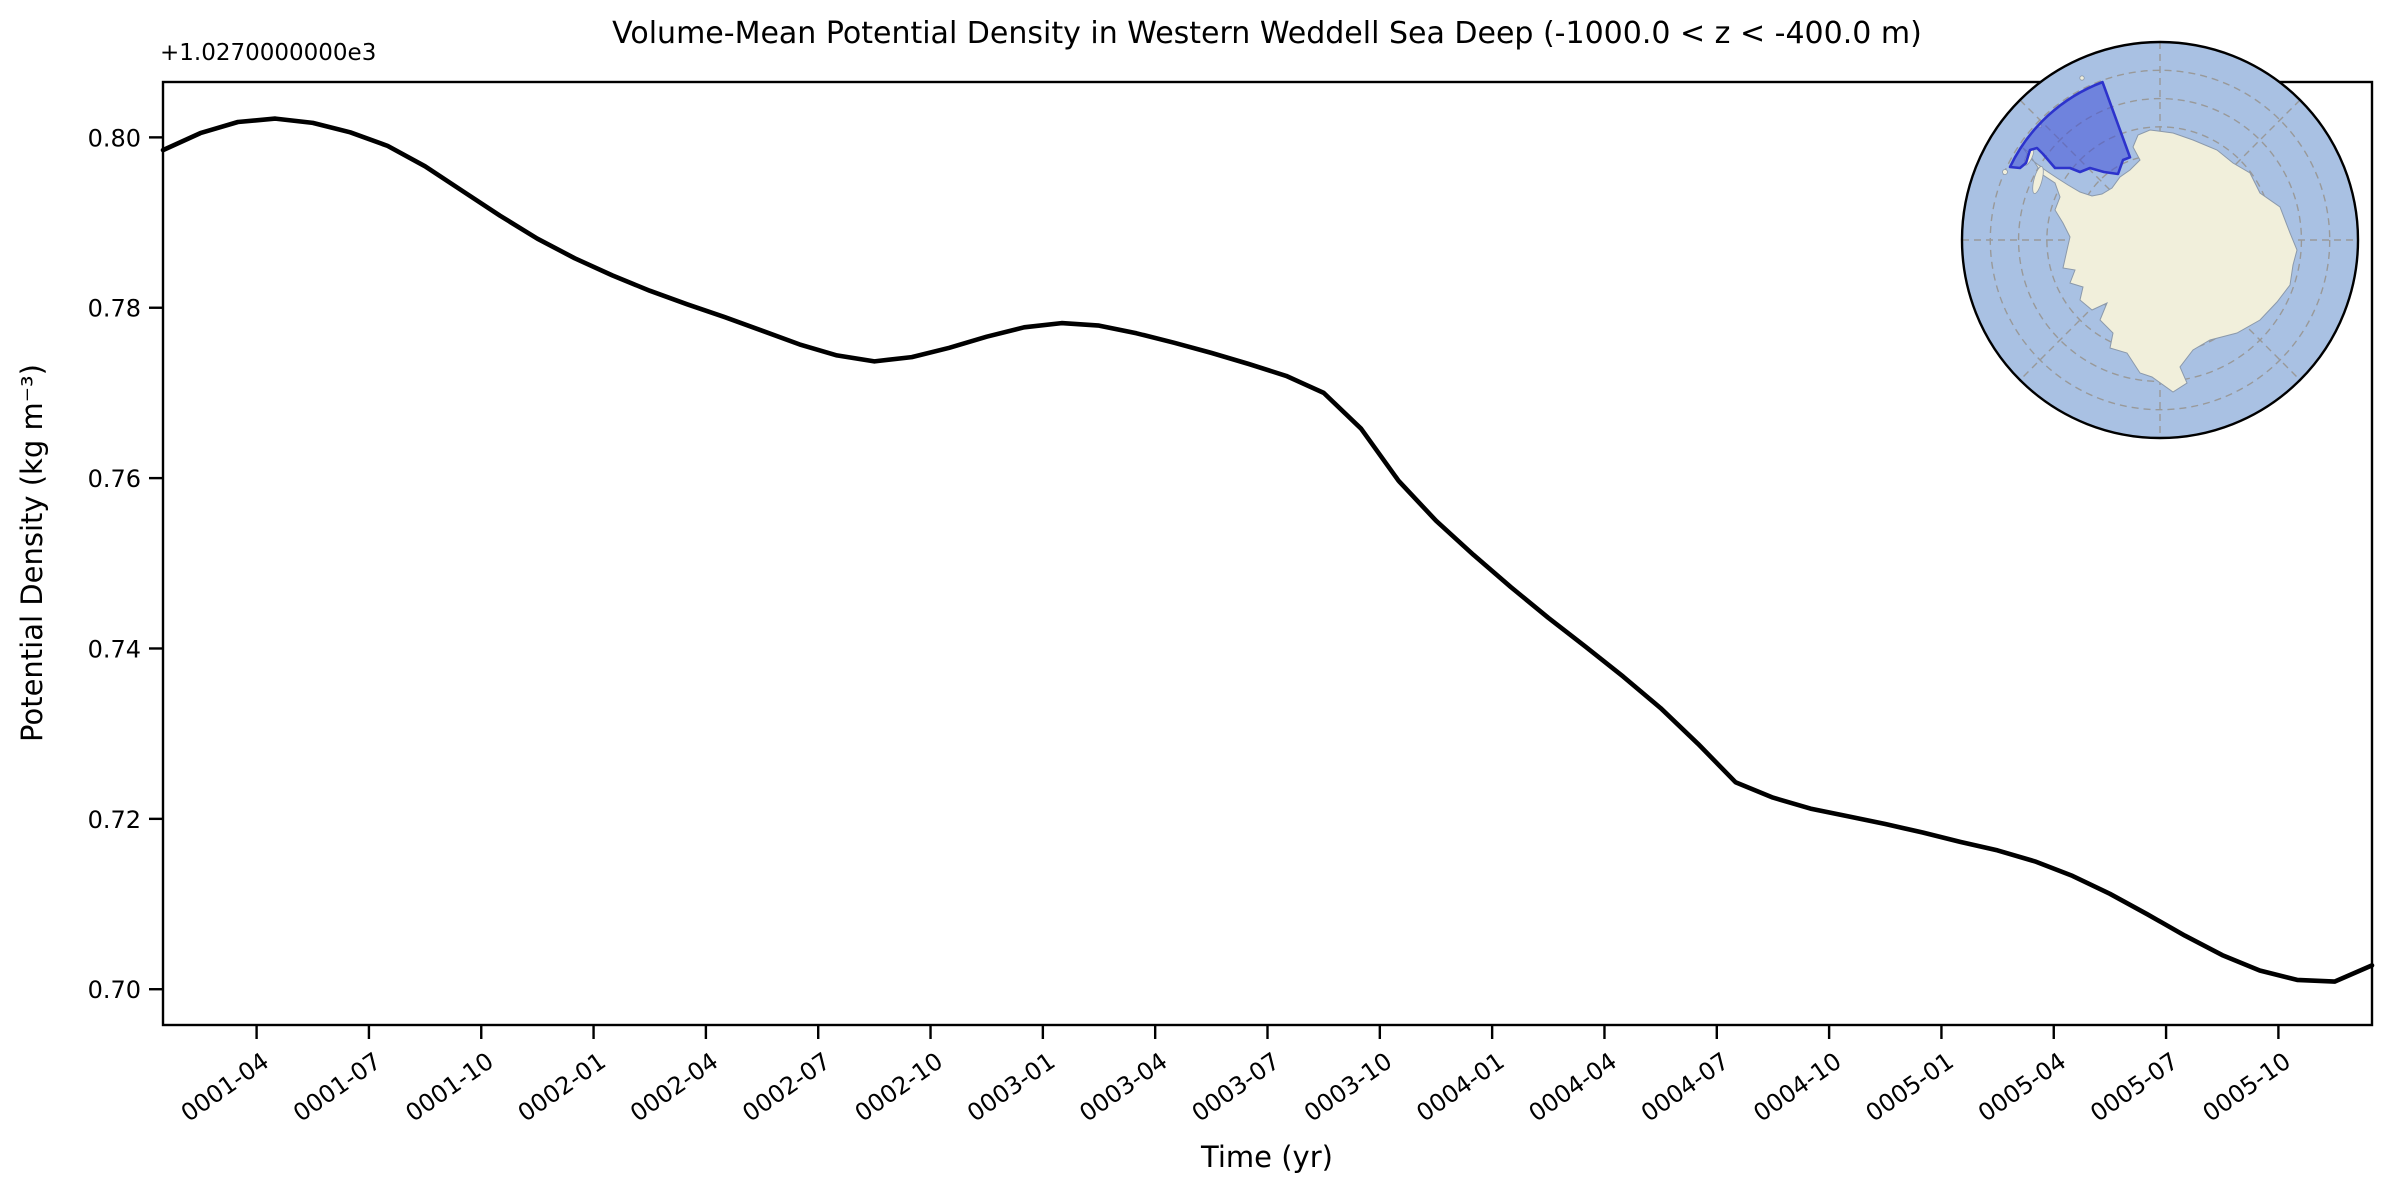  What do you see at coordinates (114, 990) in the screenshot?
I see `y-tick-label: 0.70` at bounding box center [114, 990].